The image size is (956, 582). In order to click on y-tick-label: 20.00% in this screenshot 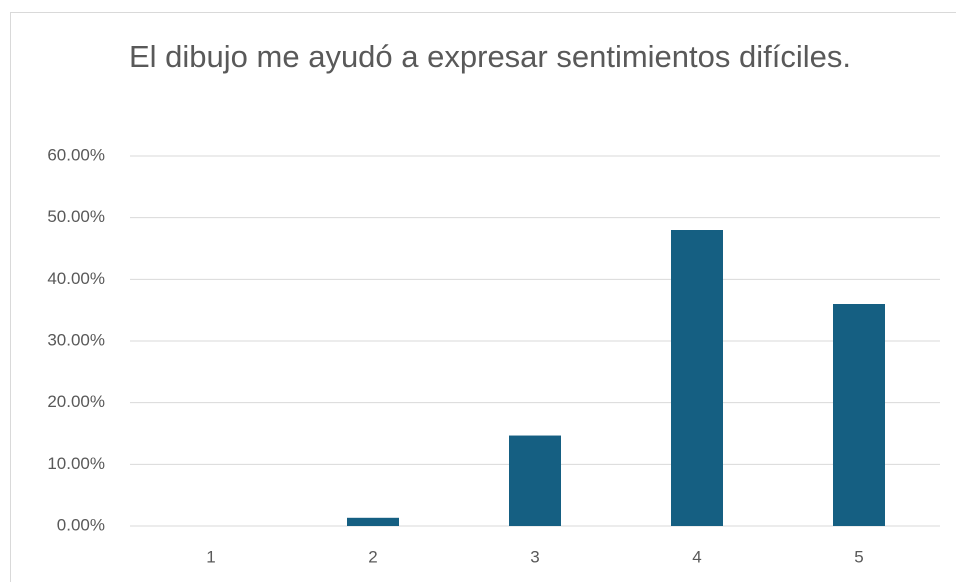, I will do `click(76, 401)`.